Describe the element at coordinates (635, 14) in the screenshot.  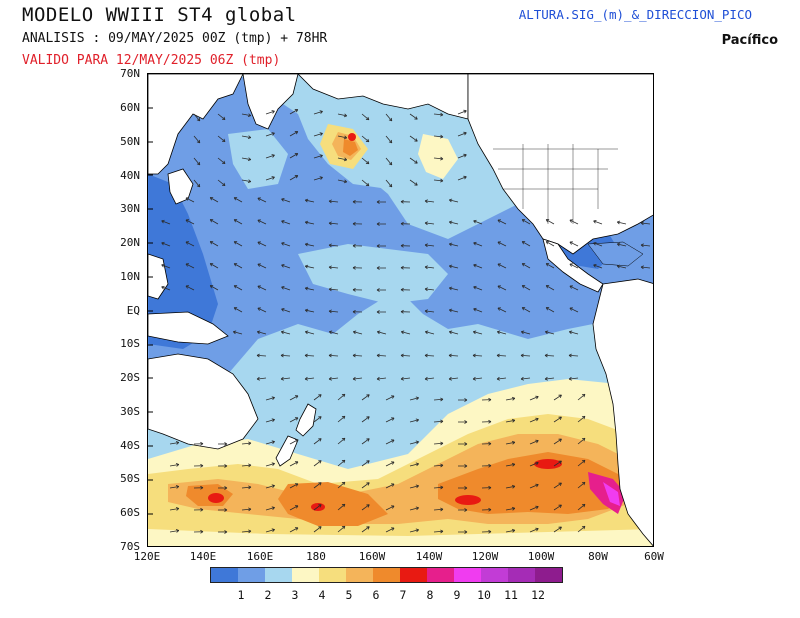
I see `product-name: ALTURA.SIG_(m)_&_DIRECCION_PICO` at that location.